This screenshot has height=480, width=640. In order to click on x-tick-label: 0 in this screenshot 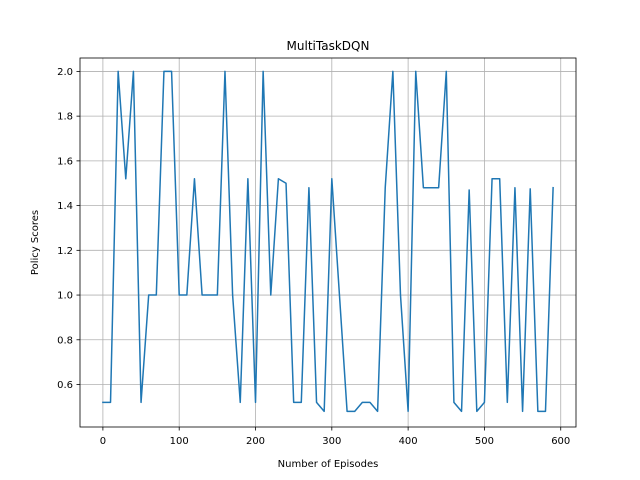, I will do `click(103, 441)`.